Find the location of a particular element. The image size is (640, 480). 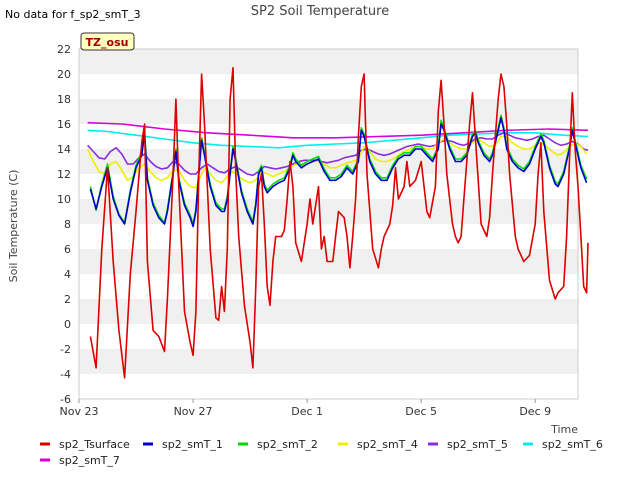

y-tick-label: 4 is located at coordinates (67, 274).